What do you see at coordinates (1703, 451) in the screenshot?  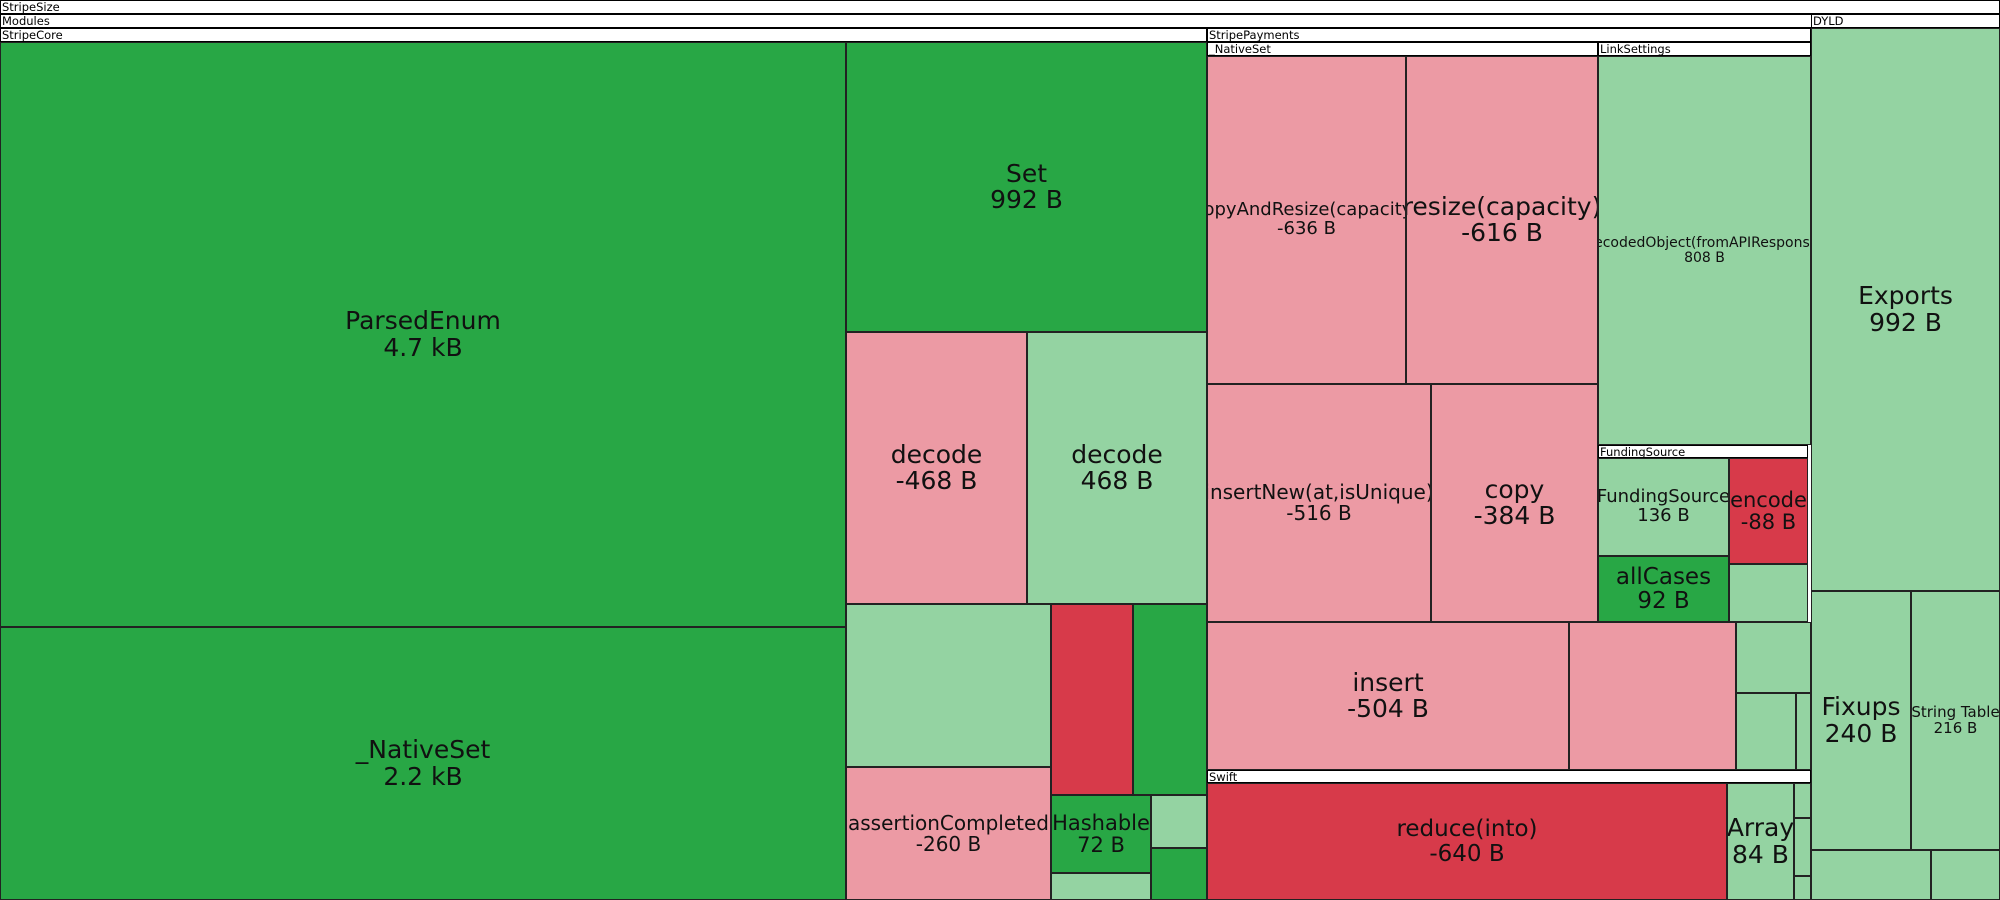 I see `group-header-fundingsource: FundingSource` at bounding box center [1703, 451].